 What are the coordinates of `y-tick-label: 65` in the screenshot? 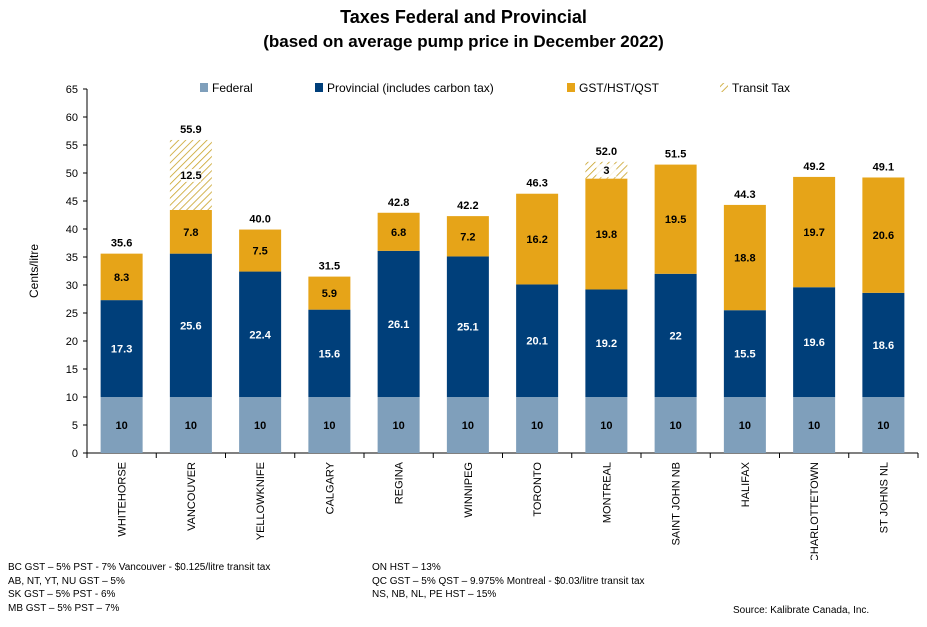 It's located at (72, 90).